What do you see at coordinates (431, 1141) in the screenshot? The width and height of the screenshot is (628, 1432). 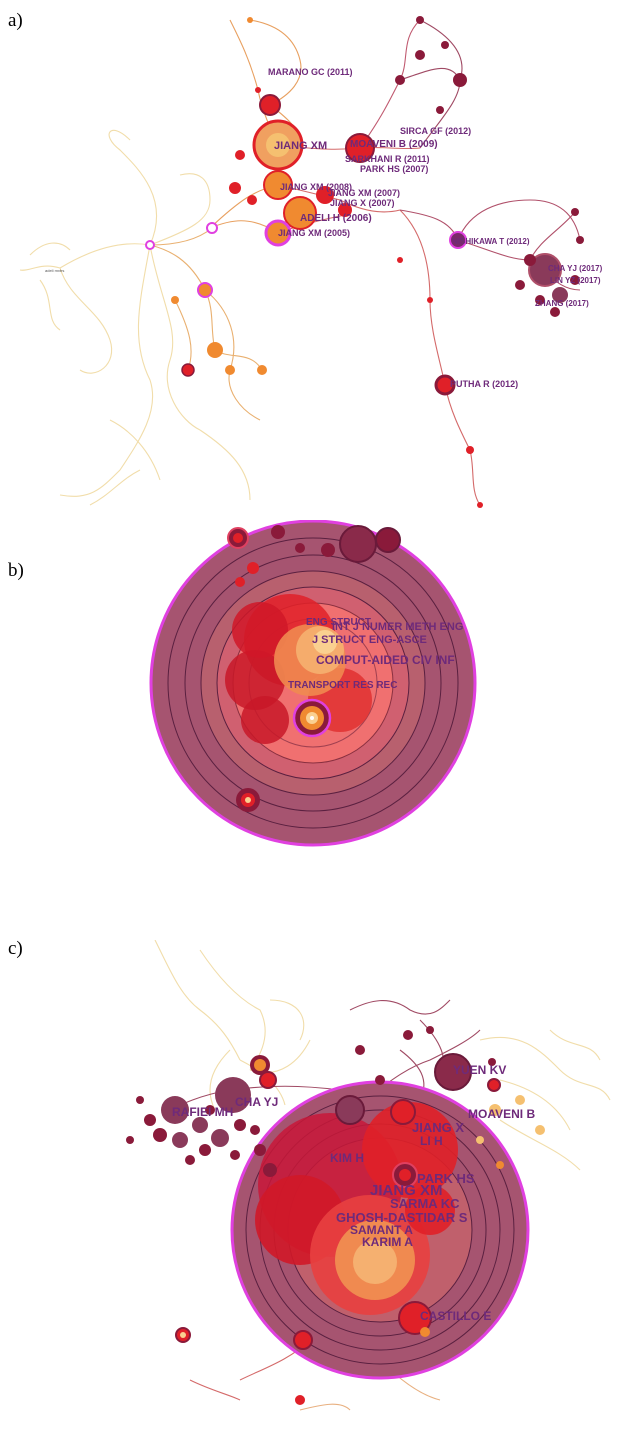 I see `node-label: LI H` at bounding box center [431, 1141].